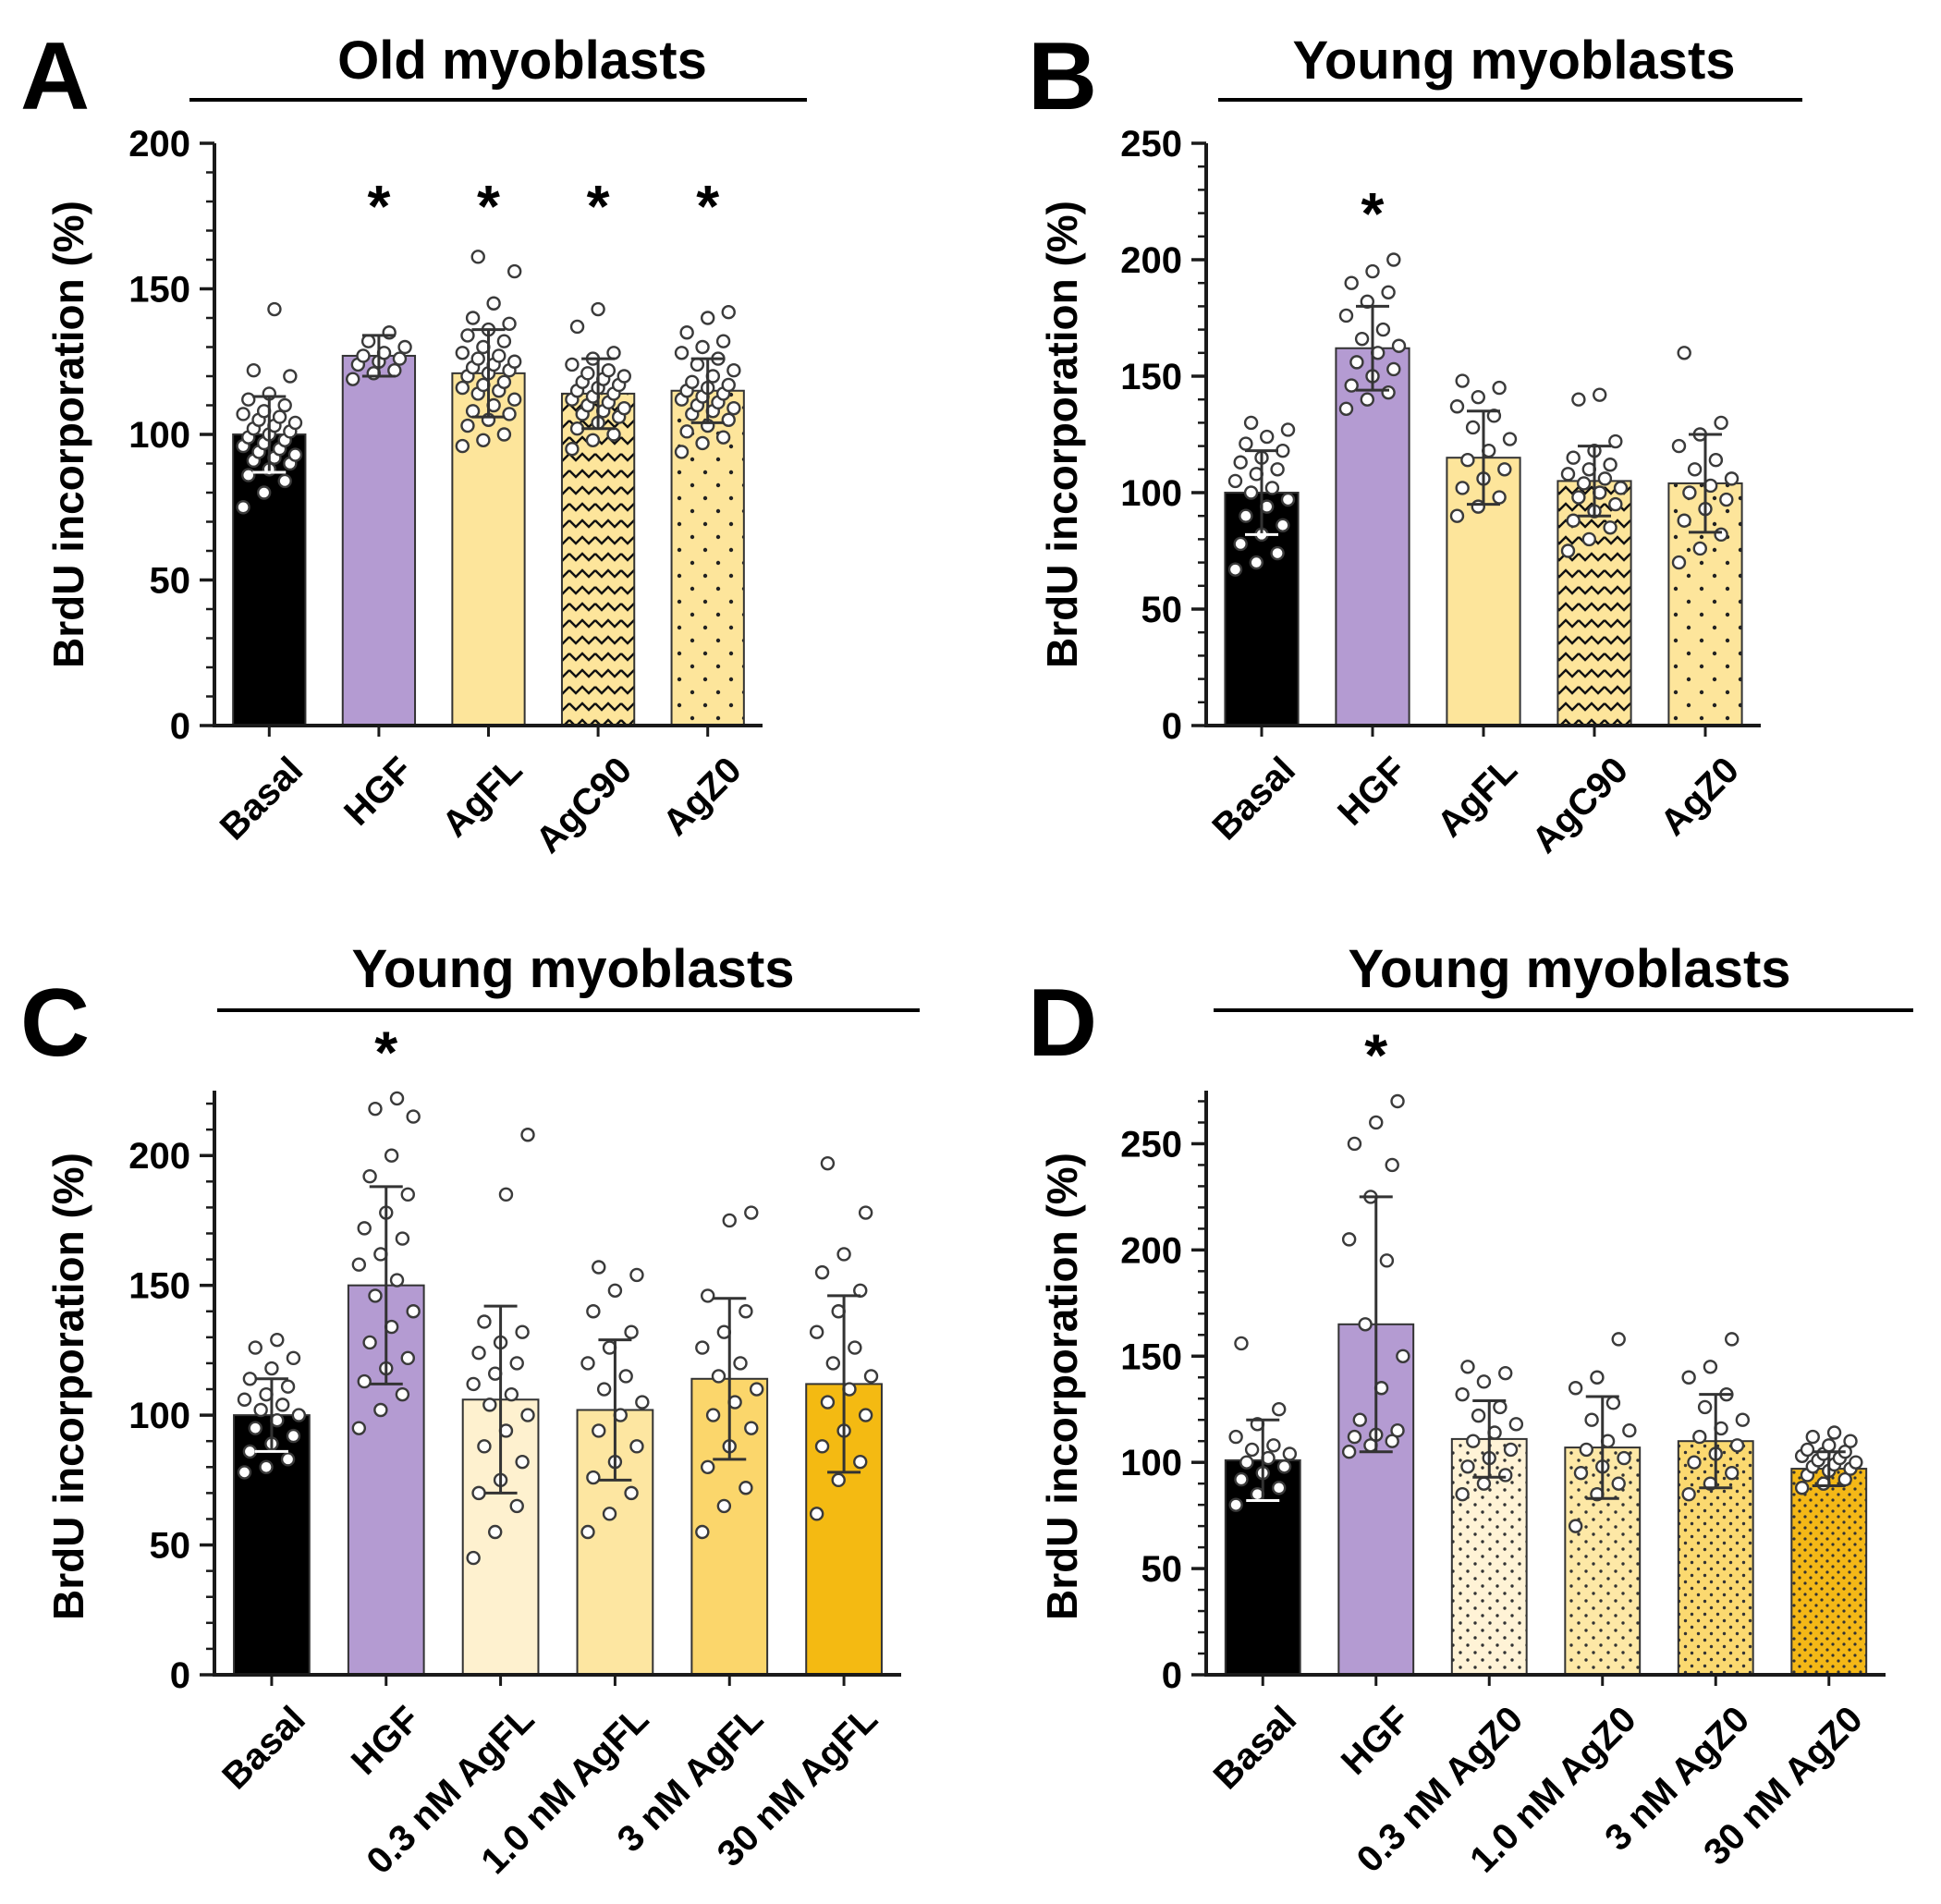 This screenshot has height=1904, width=1941. What do you see at coordinates (386, 1741) in the screenshot?
I see `panel-c-category-label: HGF` at bounding box center [386, 1741].